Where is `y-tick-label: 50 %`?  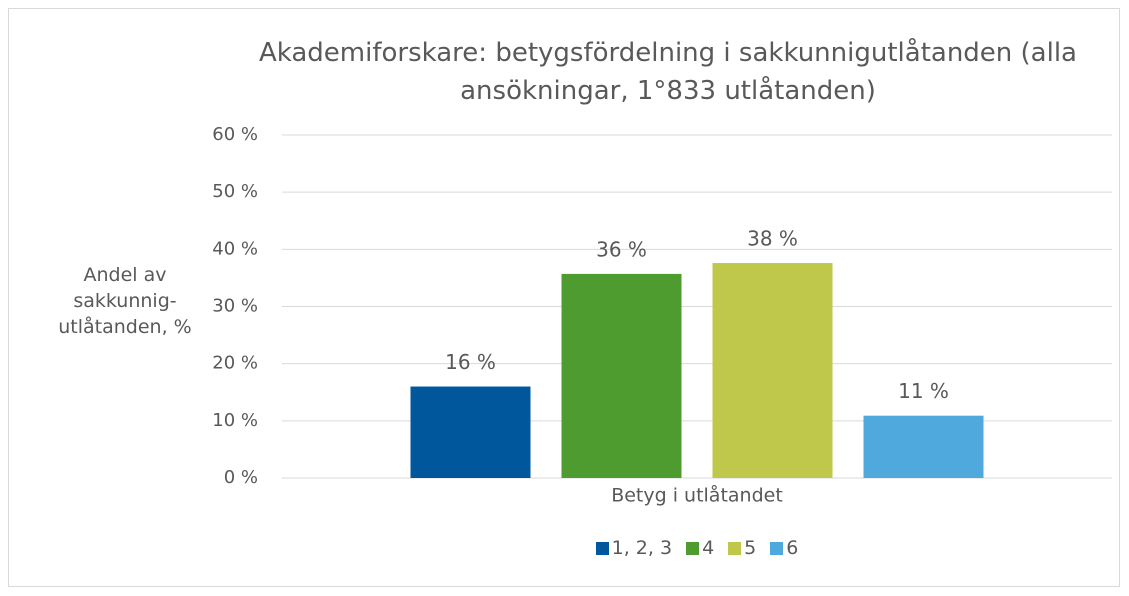 y-tick-label: 50 % is located at coordinates (235, 191).